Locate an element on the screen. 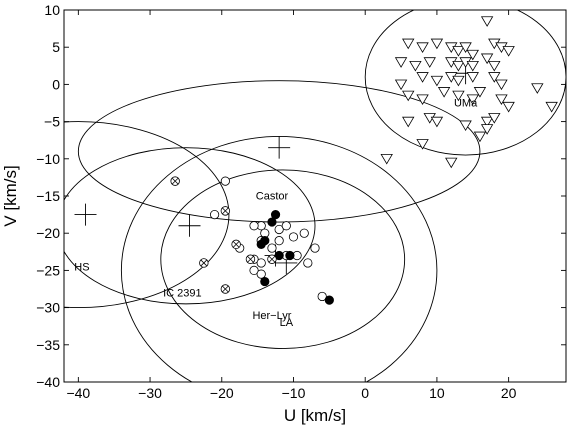  x-tick-label: 10 is located at coordinates (437, 393).